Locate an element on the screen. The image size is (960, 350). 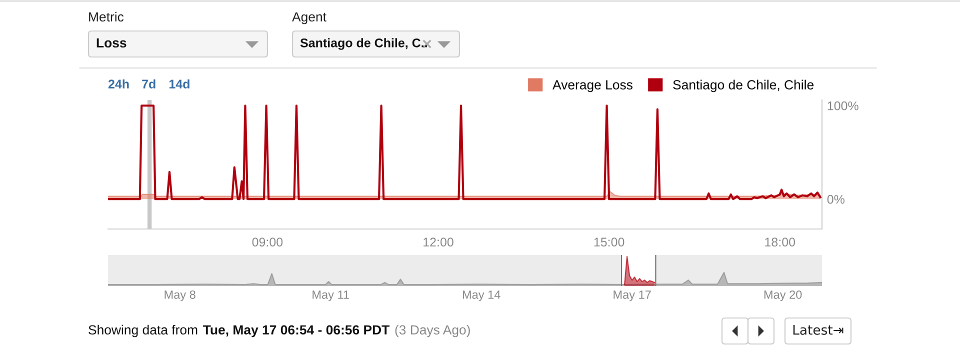
text: Loss is located at coordinates (111, 43).